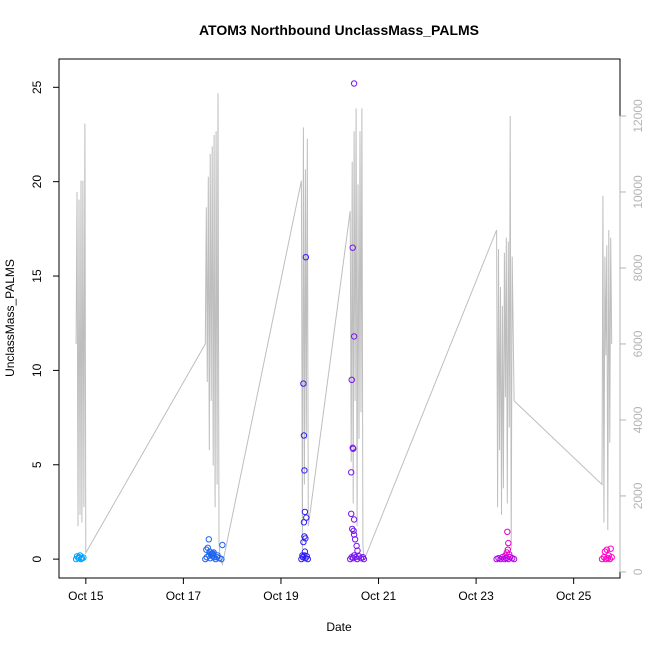  Describe the element at coordinates (37, 558) in the screenshot. I see `y-tick-label: 0` at that location.